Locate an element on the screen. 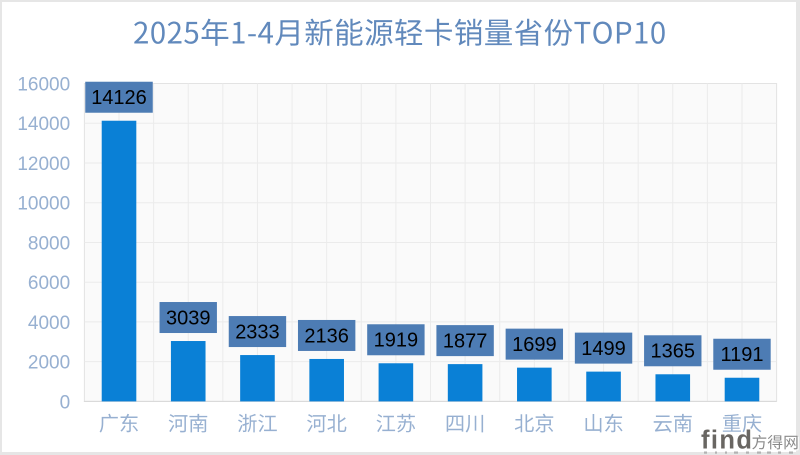  svg-text: 0 is located at coordinates (65, 402).